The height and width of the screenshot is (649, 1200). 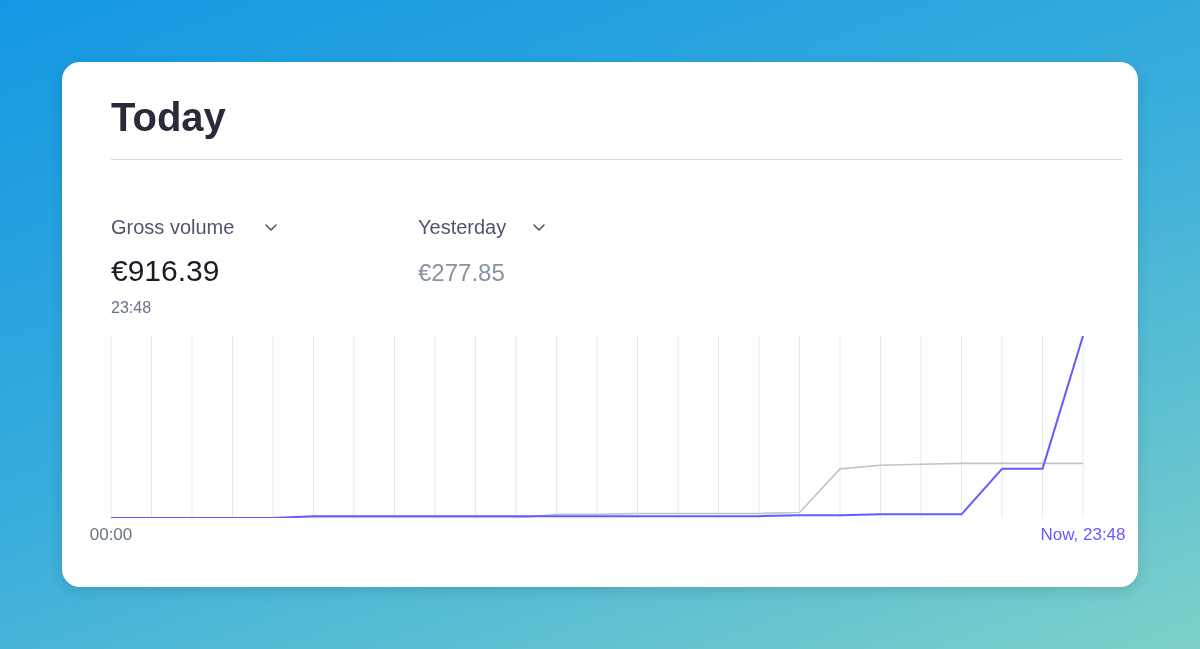 I want to click on text: Gross volume, so click(x=173, y=227).